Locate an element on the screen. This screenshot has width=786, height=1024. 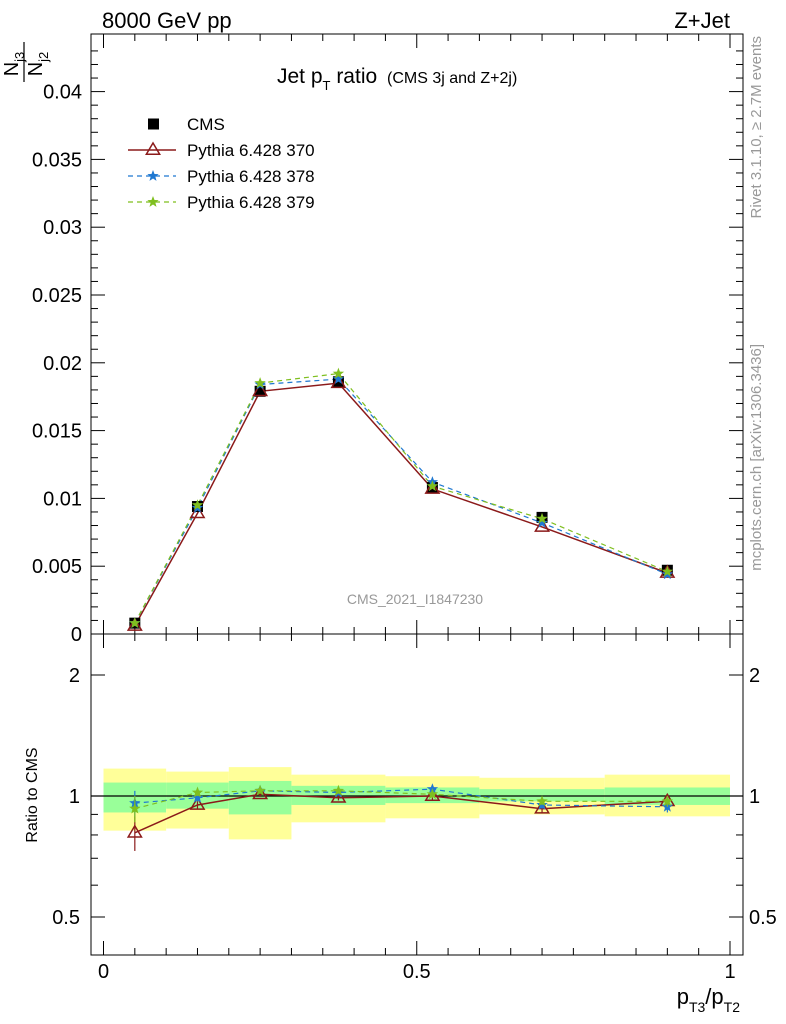
title-main: Jet p is located at coordinates (300, 76).